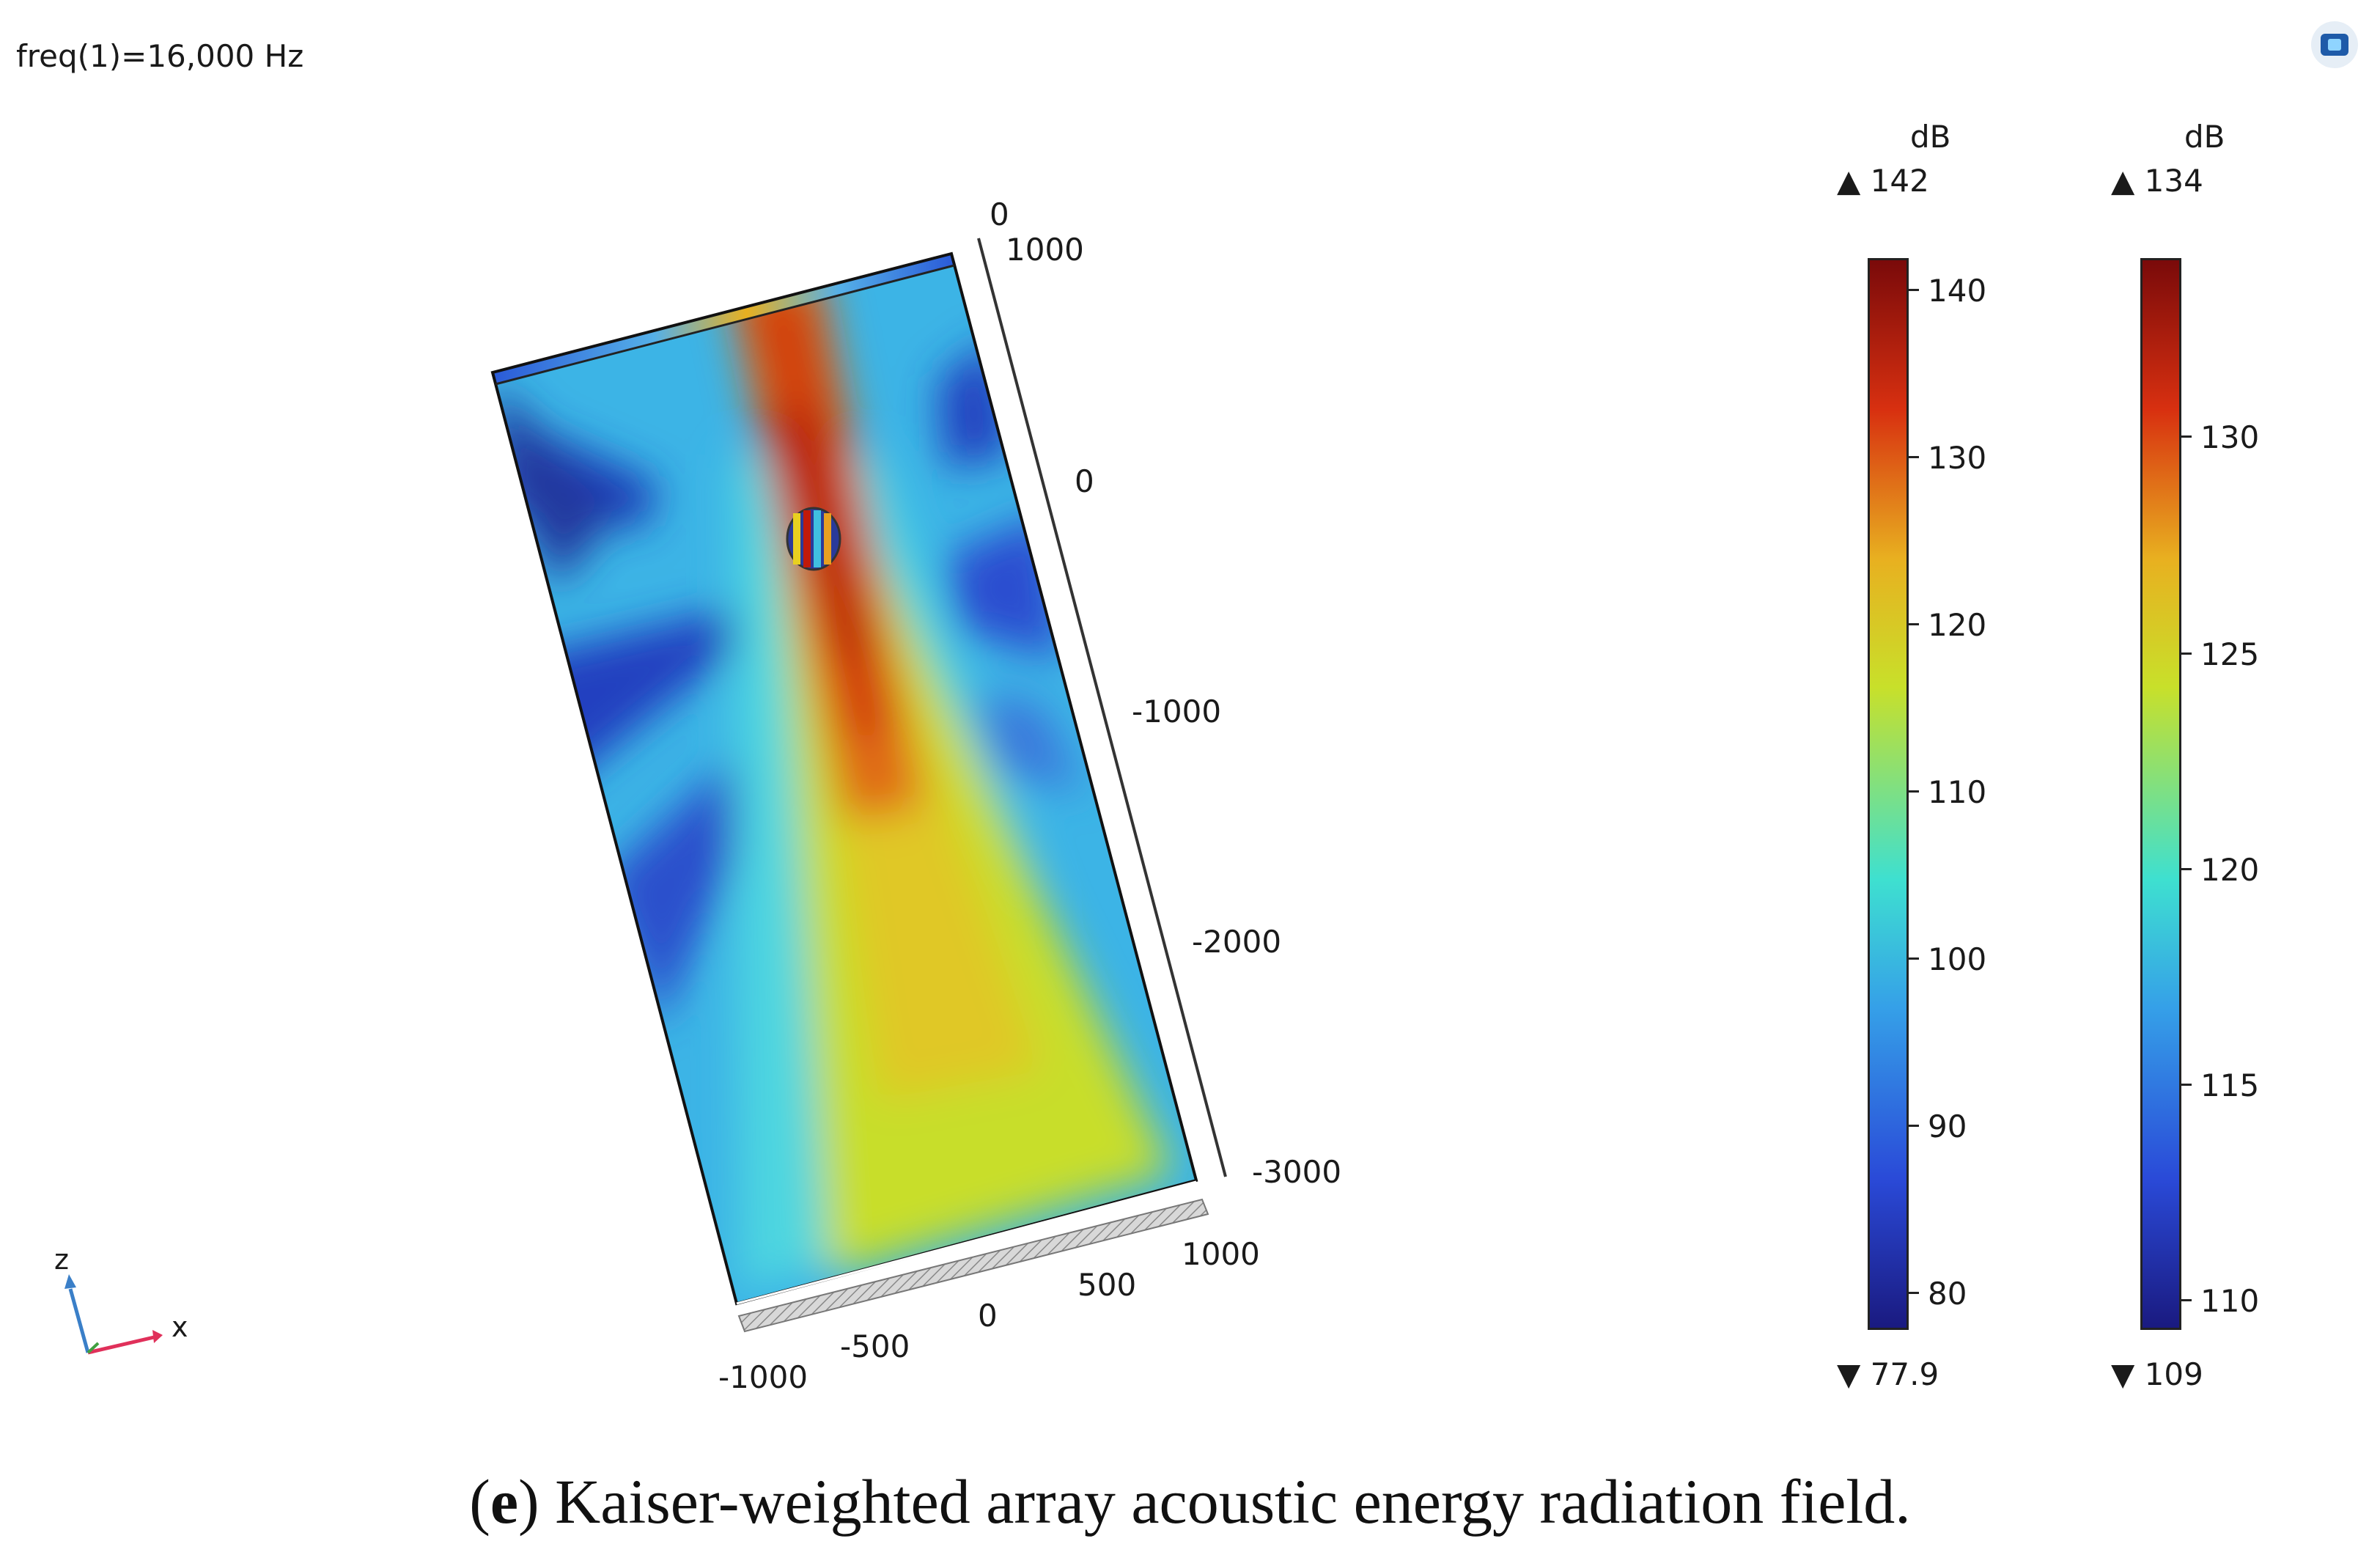  I want to click on colorbar-2-tick: 125, so click(2230, 654).